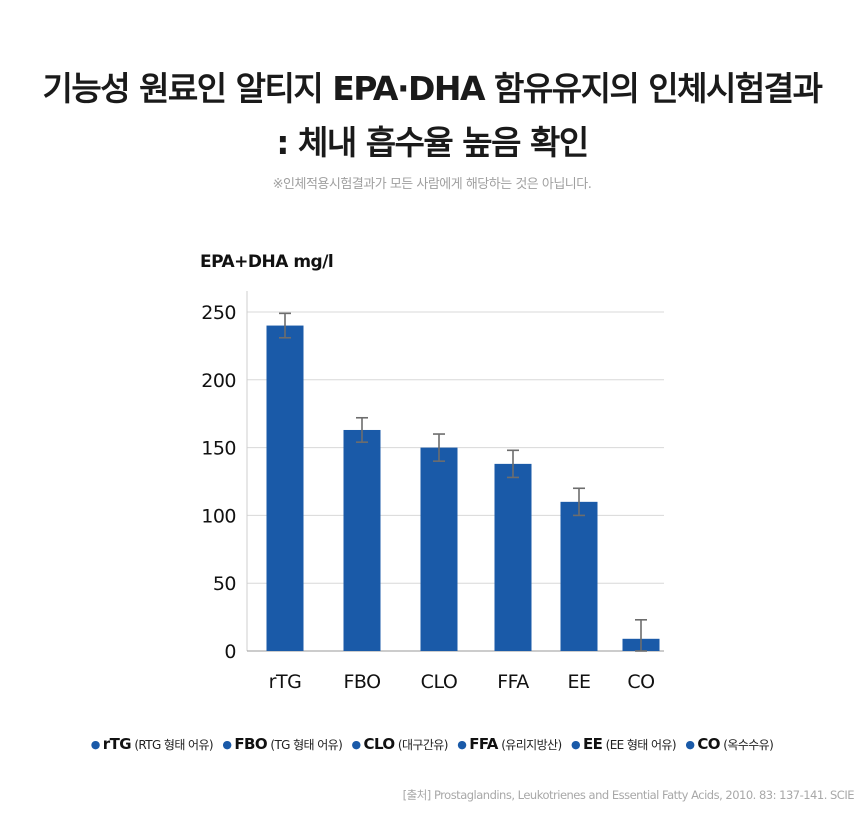 The width and height of the screenshot is (864, 817). I want to click on bar-clo, so click(439, 549).